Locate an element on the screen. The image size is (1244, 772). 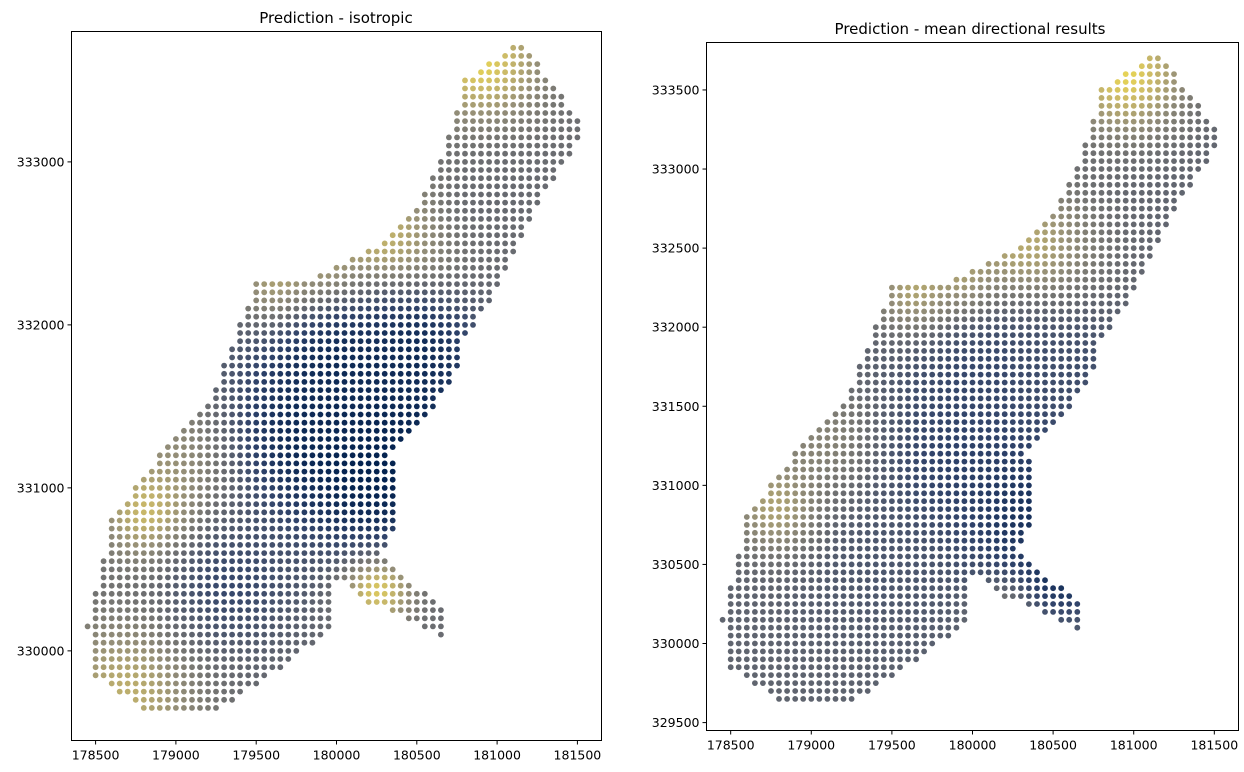
y-tick-label: 332500 is located at coordinates (676, 248).